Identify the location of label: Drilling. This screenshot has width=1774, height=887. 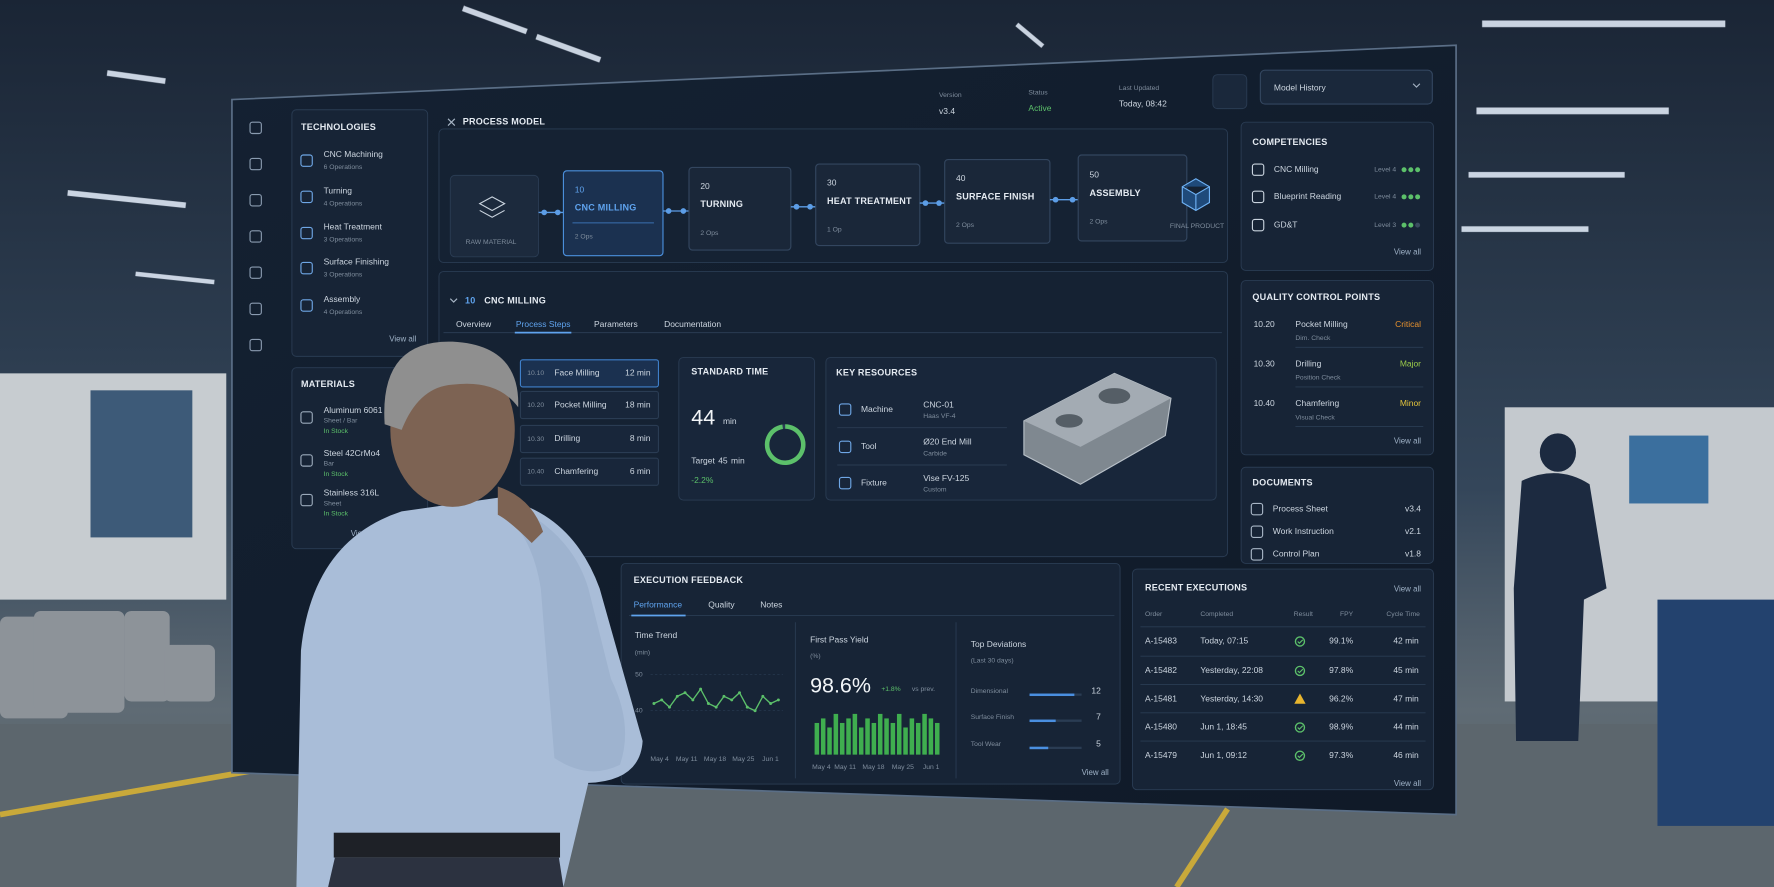
(567, 438).